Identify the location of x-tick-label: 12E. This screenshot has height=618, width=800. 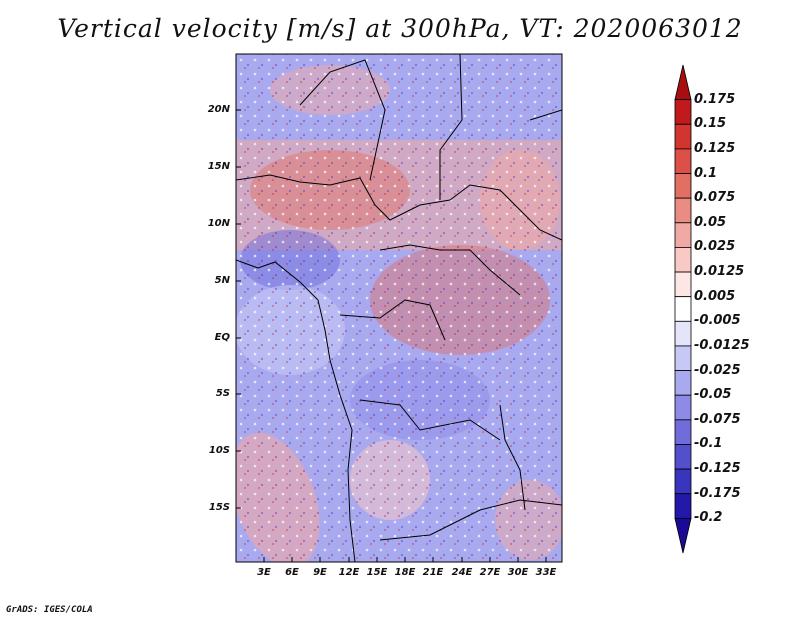
(349, 572).